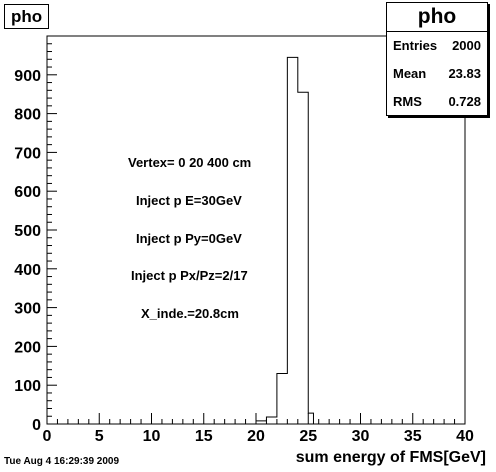  I want to click on stats-value: 2000, so click(466, 45).